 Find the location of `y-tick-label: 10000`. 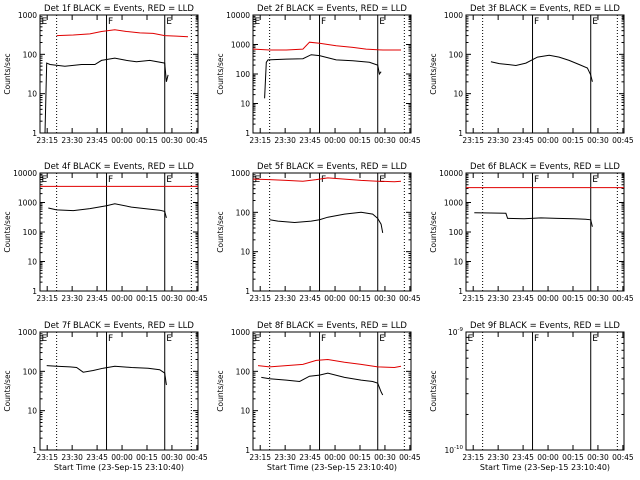

y-tick-label: 10000 is located at coordinates (451, 173).